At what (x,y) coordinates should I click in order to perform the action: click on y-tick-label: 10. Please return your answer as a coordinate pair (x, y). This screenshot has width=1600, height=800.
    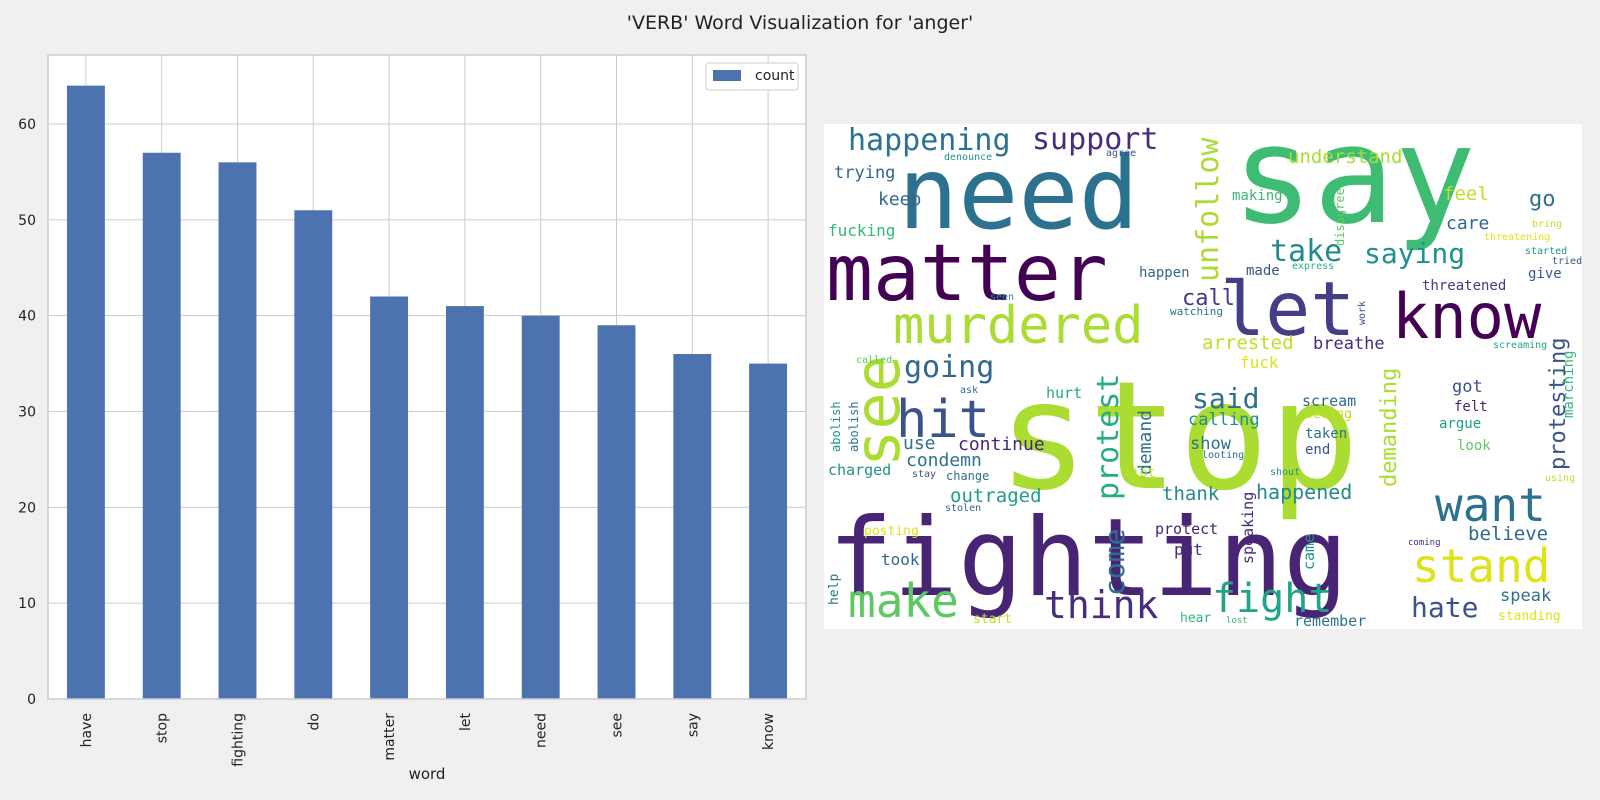
    Looking at the image, I should click on (27, 604).